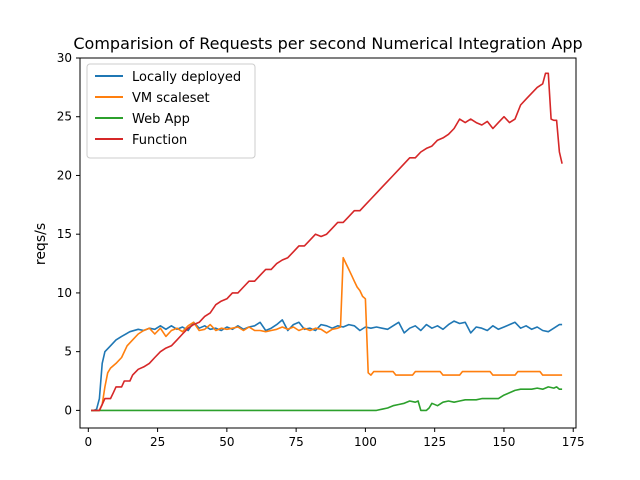 The image size is (640, 480). Describe the element at coordinates (365, 442) in the screenshot. I see `x-tick-label: 100` at that location.